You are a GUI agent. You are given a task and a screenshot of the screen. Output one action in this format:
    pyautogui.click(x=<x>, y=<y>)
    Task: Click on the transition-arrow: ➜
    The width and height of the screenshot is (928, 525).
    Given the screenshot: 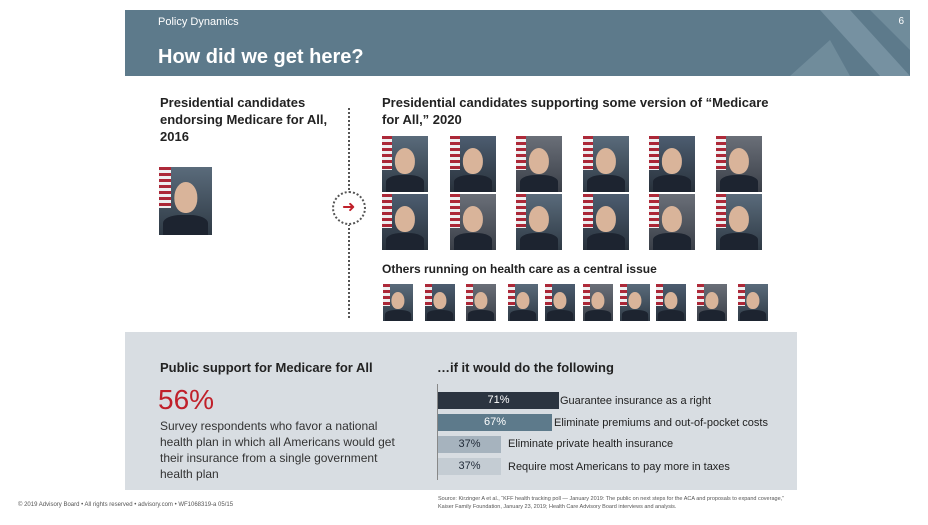 What is the action you would take?
    pyautogui.click(x=349, y=208)
    